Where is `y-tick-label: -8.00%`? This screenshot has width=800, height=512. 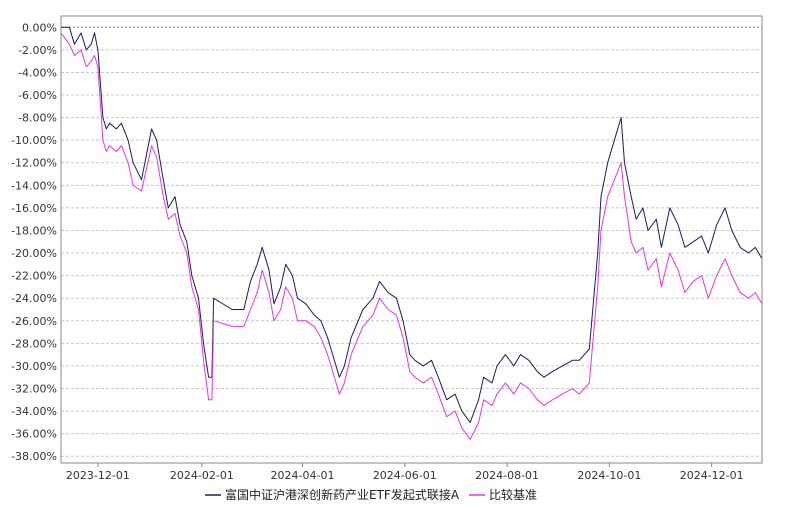
y-tick-label: -8.00% is located at coordinates (37, 118).